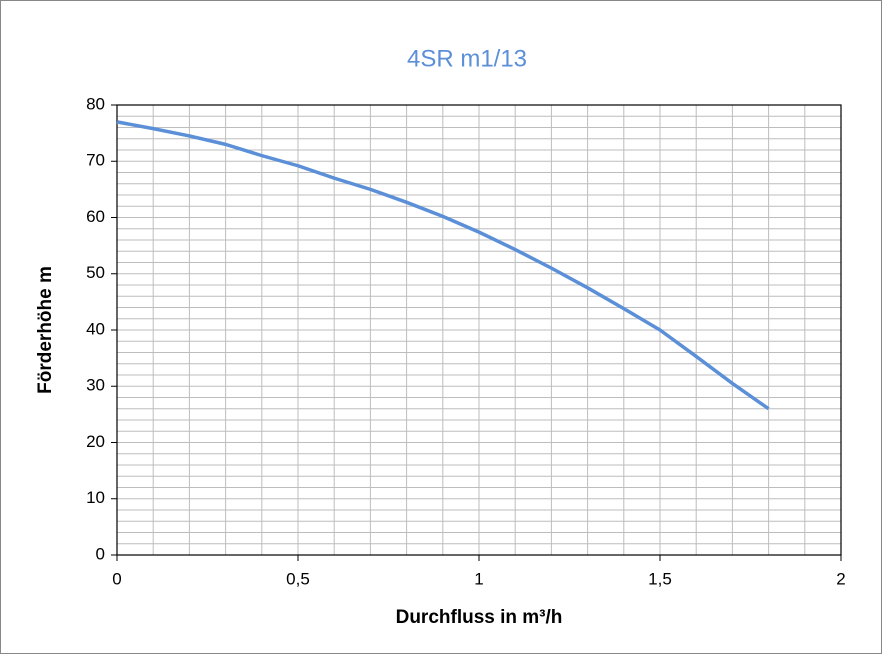 The width and height of the screenshot is (882, 654). I want to click on y-tick-label: 40, so click(95, 328).